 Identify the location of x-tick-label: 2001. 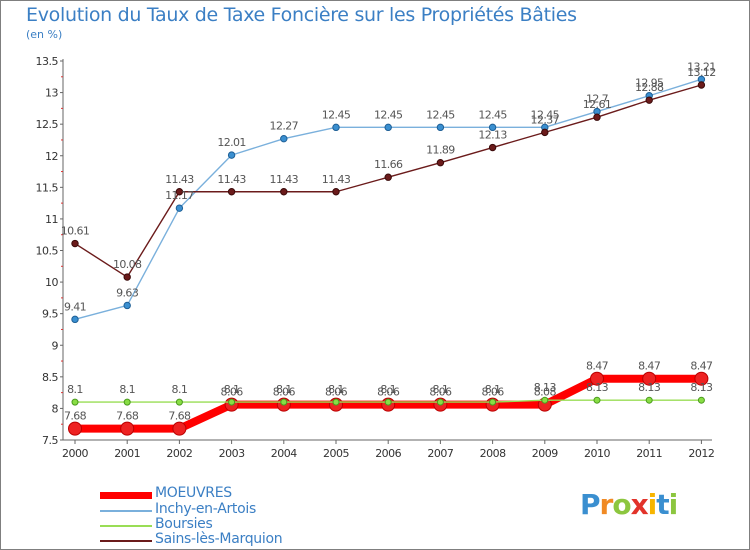
(127, 453).